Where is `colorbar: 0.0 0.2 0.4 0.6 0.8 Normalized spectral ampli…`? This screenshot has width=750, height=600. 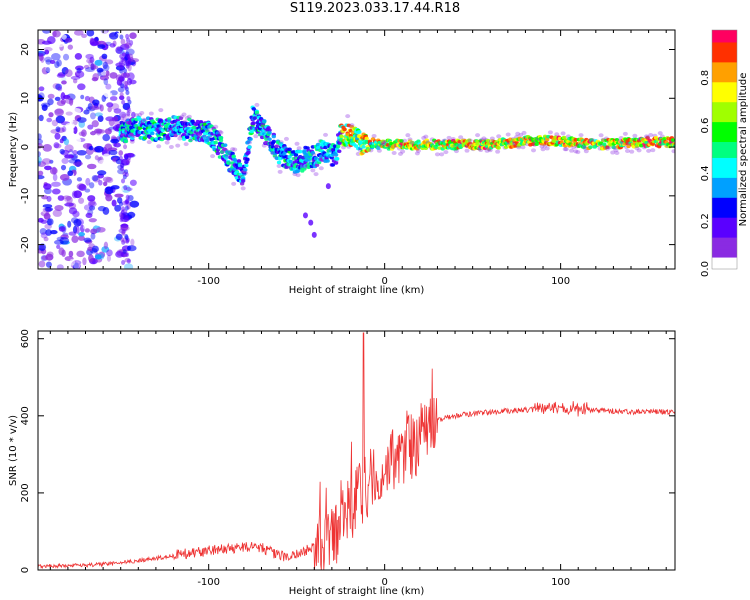 colorbar: 0.0 0.2 0.4 0.6 0.8 Normalized spectral ampli… is located at coordinates (724, 153).